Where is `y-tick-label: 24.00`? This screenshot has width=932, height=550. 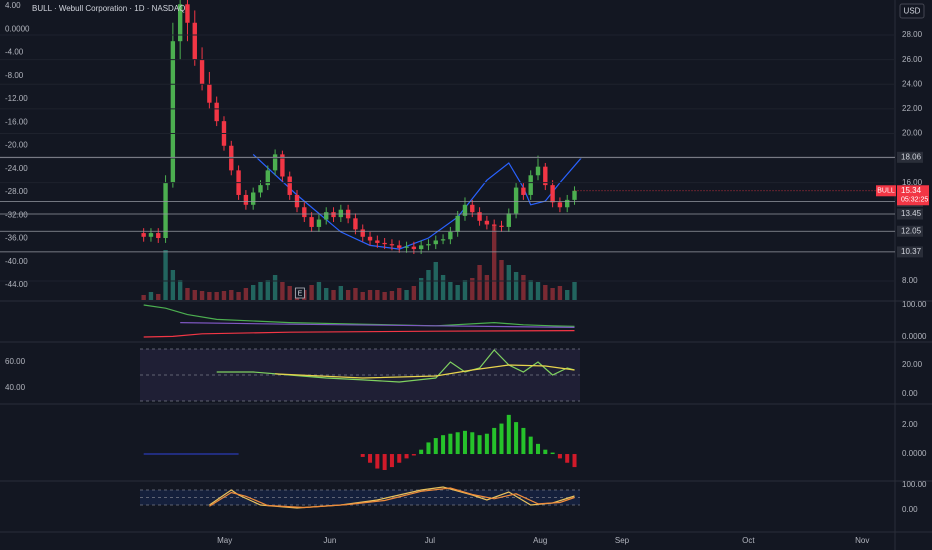 y-tick-label: 24.00 is located at coordinates (912, 83).